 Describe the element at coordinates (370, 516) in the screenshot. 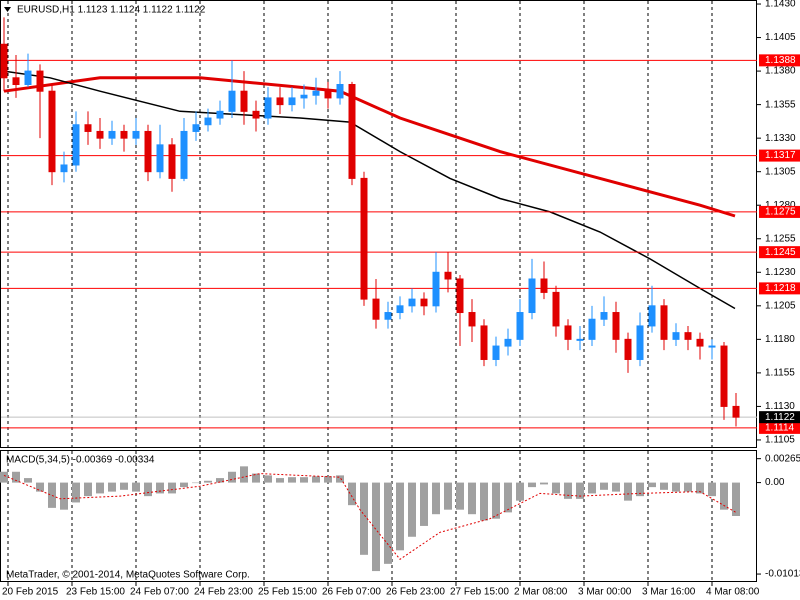

I see `signal-line` at that location.